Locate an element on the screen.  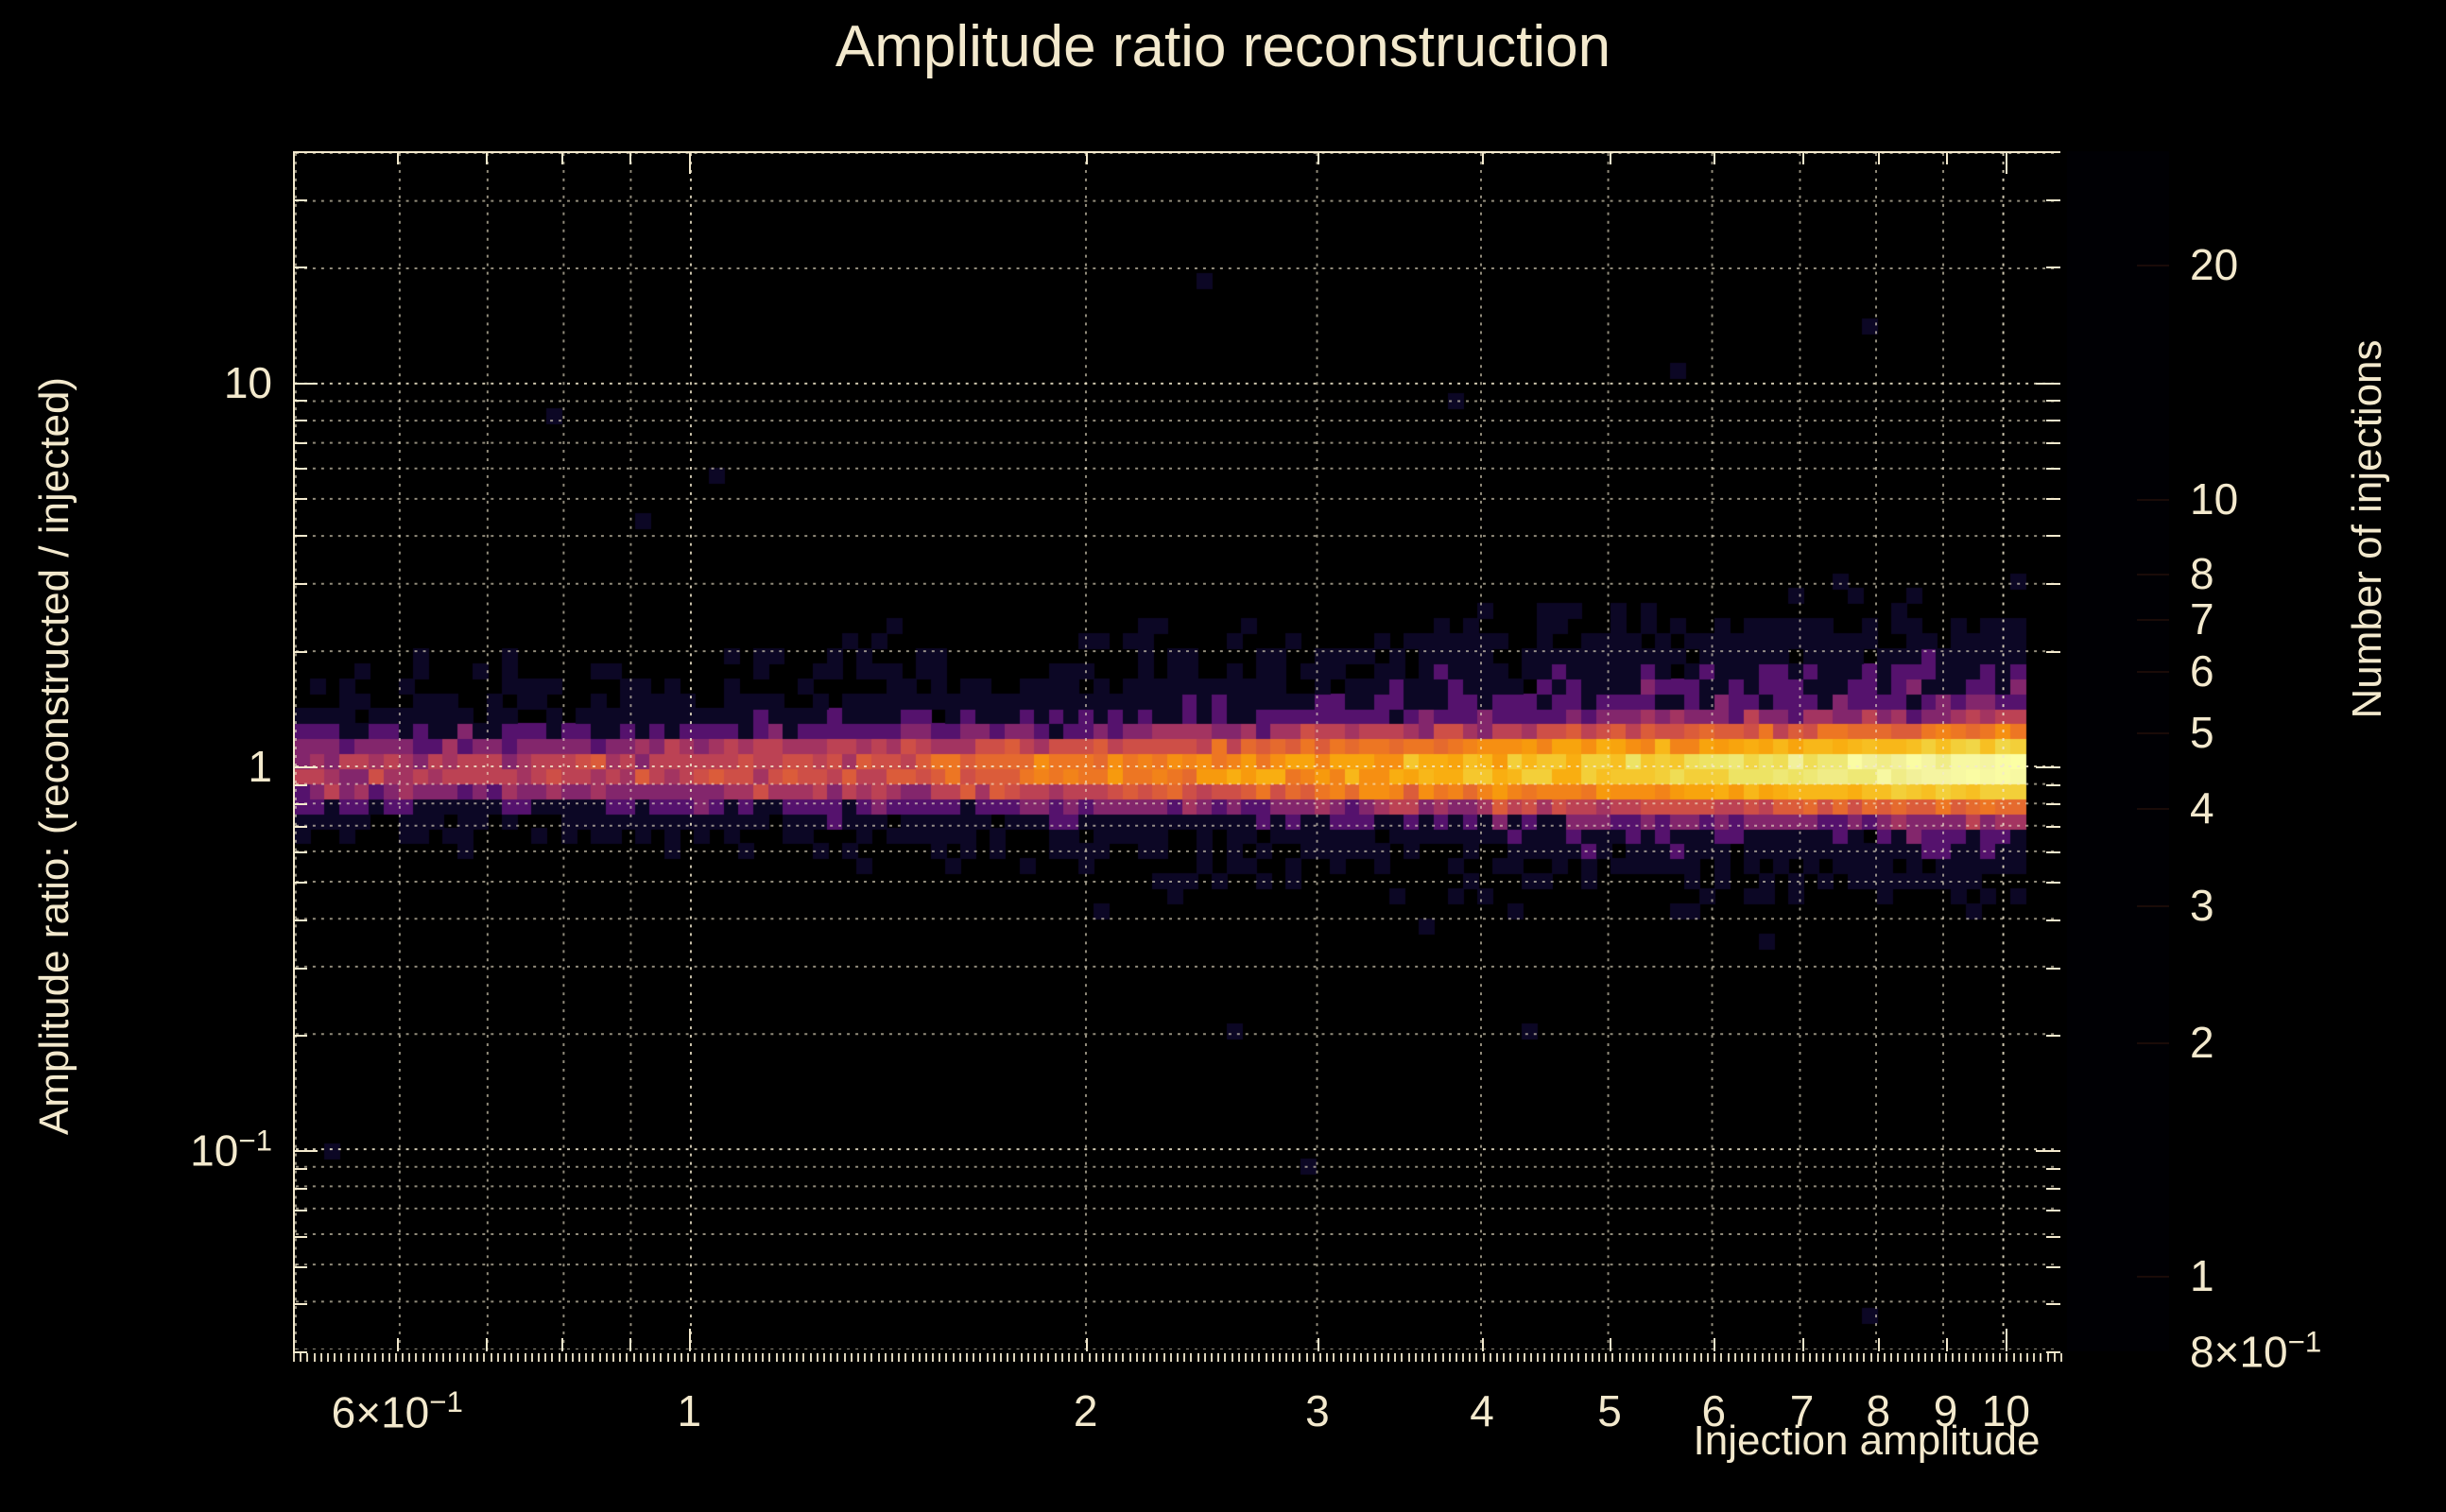
x-tick-label: 8 is located at coordinates (1878, 1410).